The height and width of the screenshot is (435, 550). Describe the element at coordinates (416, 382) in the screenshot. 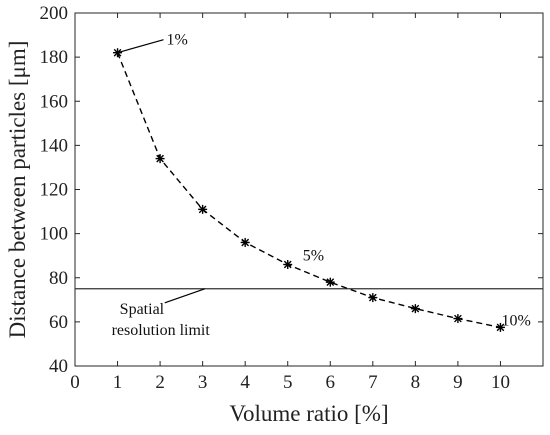

I see `x-tick-label: 8` at that location.